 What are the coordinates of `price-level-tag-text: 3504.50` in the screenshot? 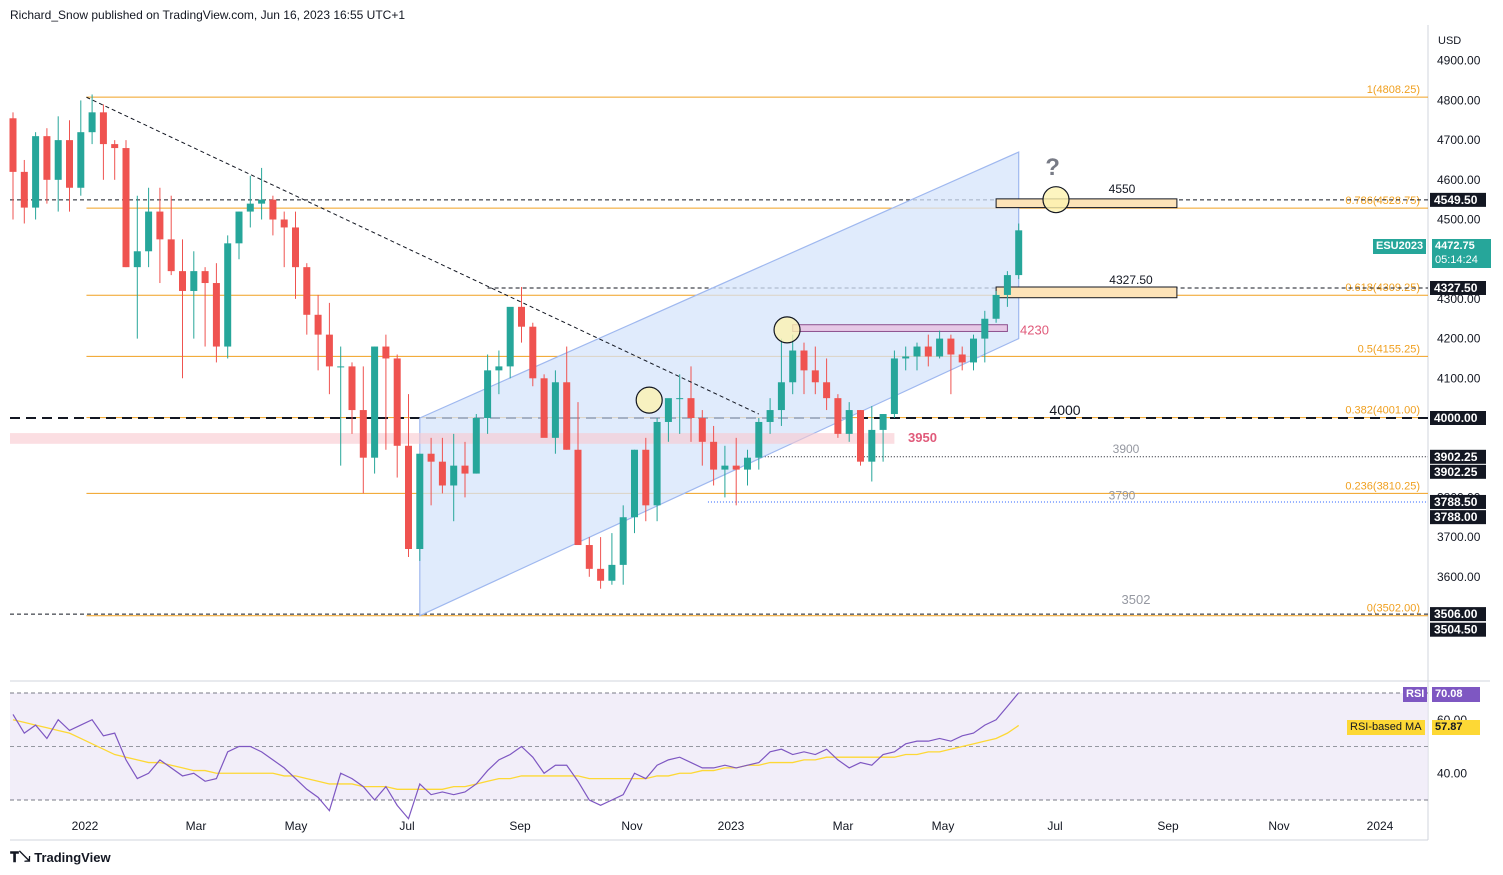 It's located at (1456, 630).